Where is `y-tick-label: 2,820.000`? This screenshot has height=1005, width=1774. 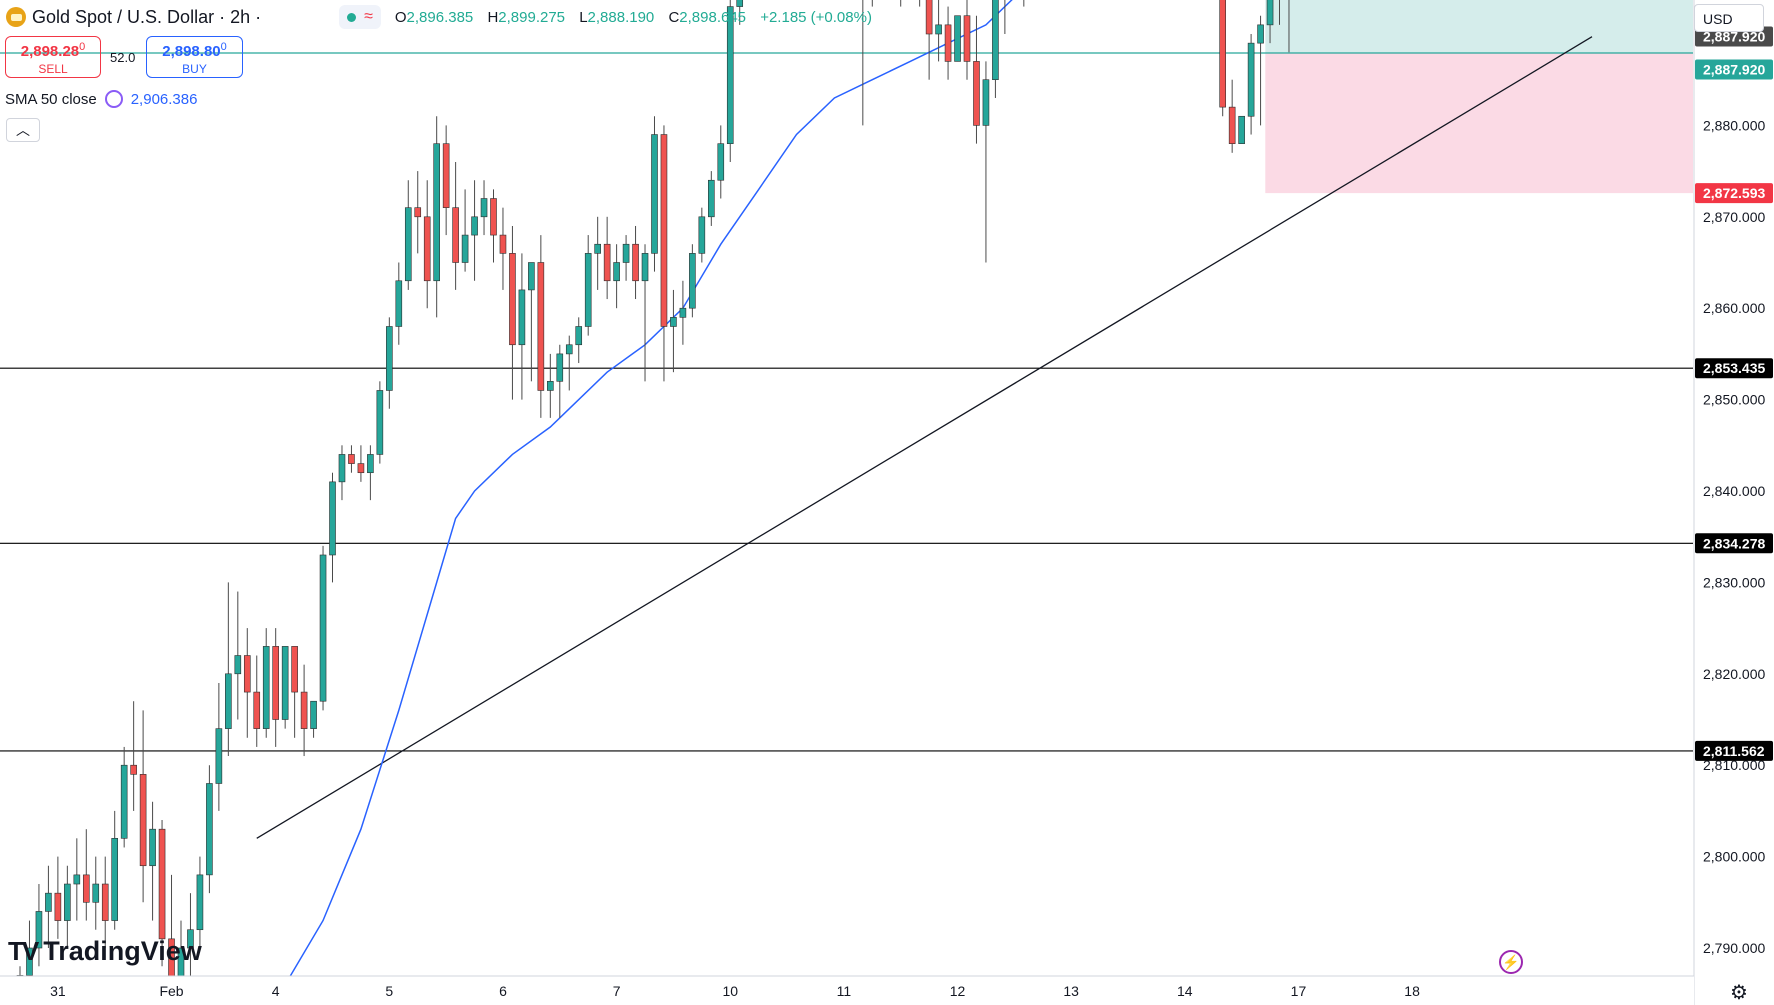
y-tick-label: 2,820.000 is located at coordinates (1734, 674).